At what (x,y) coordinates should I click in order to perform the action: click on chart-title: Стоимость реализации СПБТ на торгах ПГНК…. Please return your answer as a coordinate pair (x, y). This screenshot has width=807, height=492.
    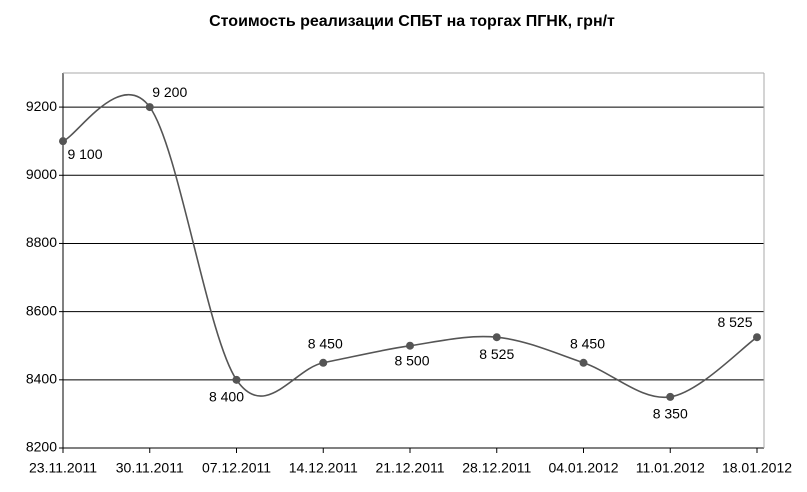
    Looking at the image, I should click on (412, 21).